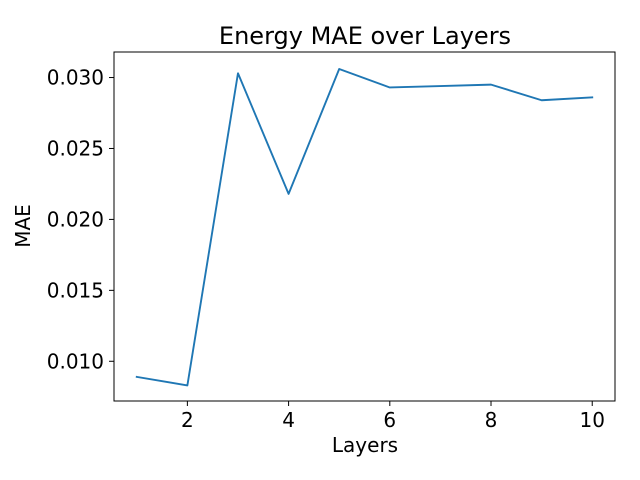 The image size is (640, 480). What do you see at coordinates (288, 420) in the screenshot?
I see `x-tick-label: 4` at bounding box center [288, 420].